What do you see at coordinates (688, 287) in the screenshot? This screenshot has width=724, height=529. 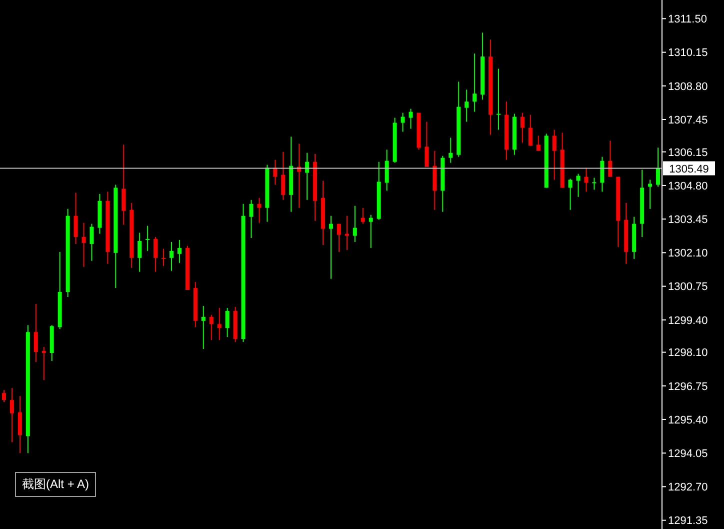 I see `y-tick-label: 1300.75` at bounding box center [688, 287].